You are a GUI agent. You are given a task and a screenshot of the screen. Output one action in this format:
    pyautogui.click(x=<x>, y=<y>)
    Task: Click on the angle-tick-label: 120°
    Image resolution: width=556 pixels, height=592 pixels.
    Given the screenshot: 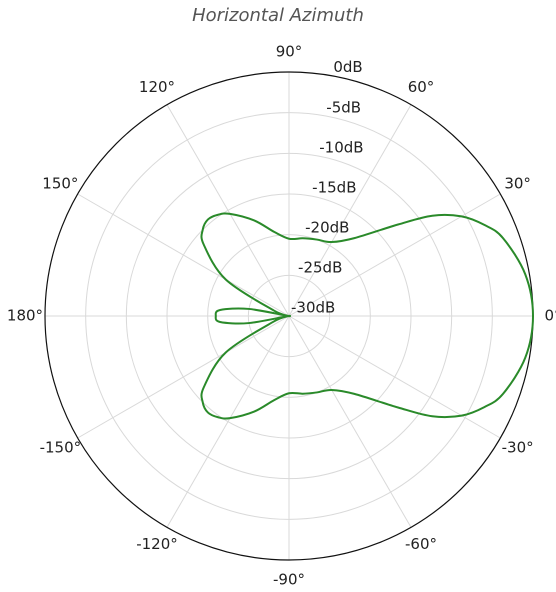 What is the action you would take?
    pyautogui.click(x=157, y=87)
    